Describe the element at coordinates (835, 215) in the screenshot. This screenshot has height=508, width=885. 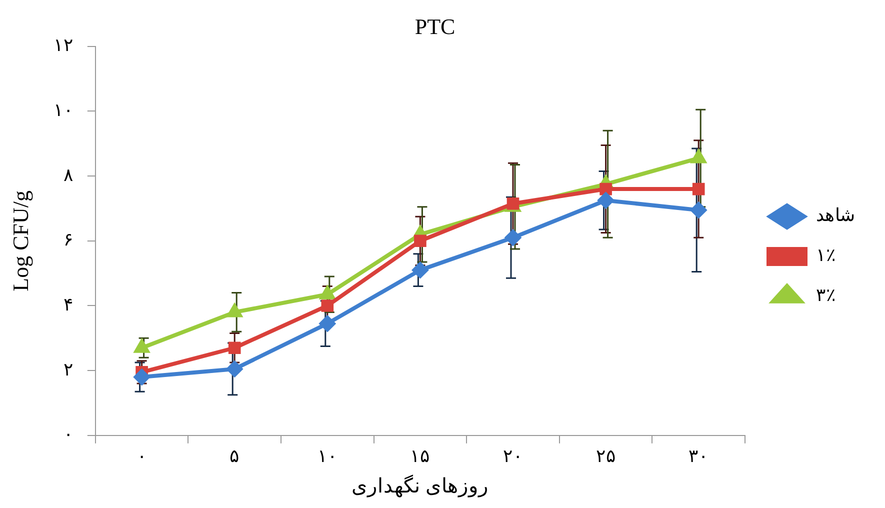
I see `legend-label: شاهد` at that location.